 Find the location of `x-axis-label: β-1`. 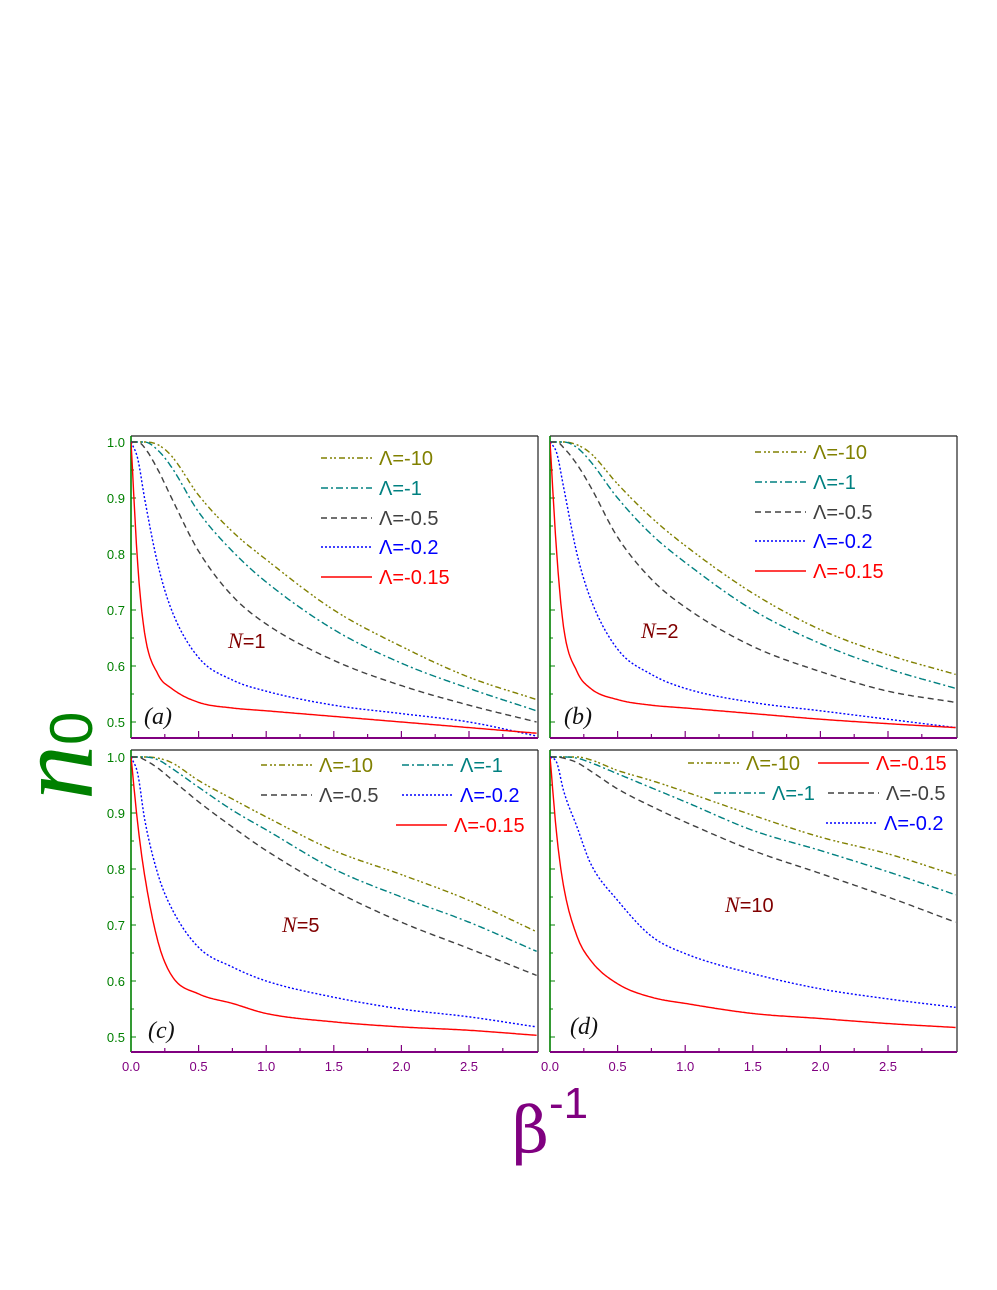

x-axis-label: β-1 is located at coordinates (550, 1123).